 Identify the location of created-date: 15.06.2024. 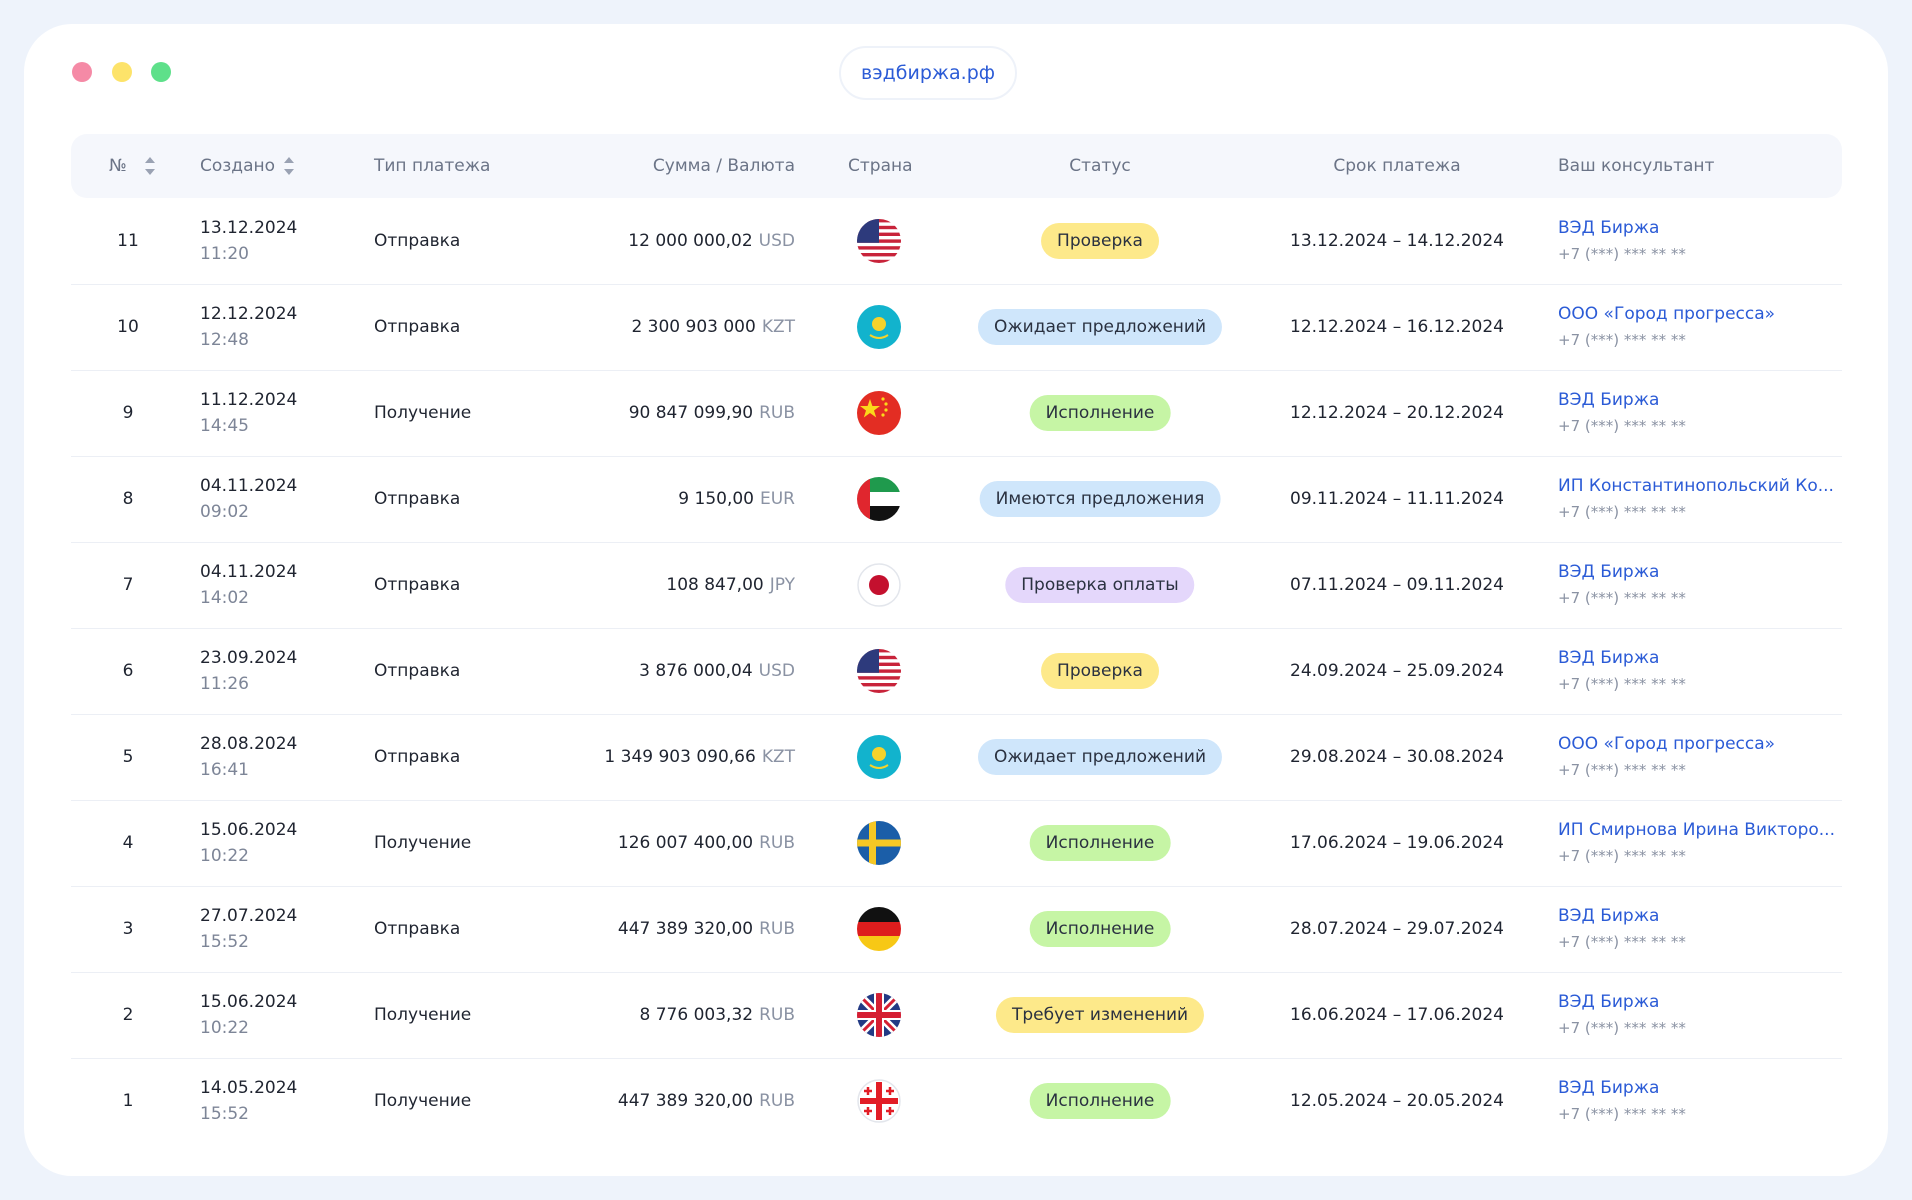
(249, 1002).